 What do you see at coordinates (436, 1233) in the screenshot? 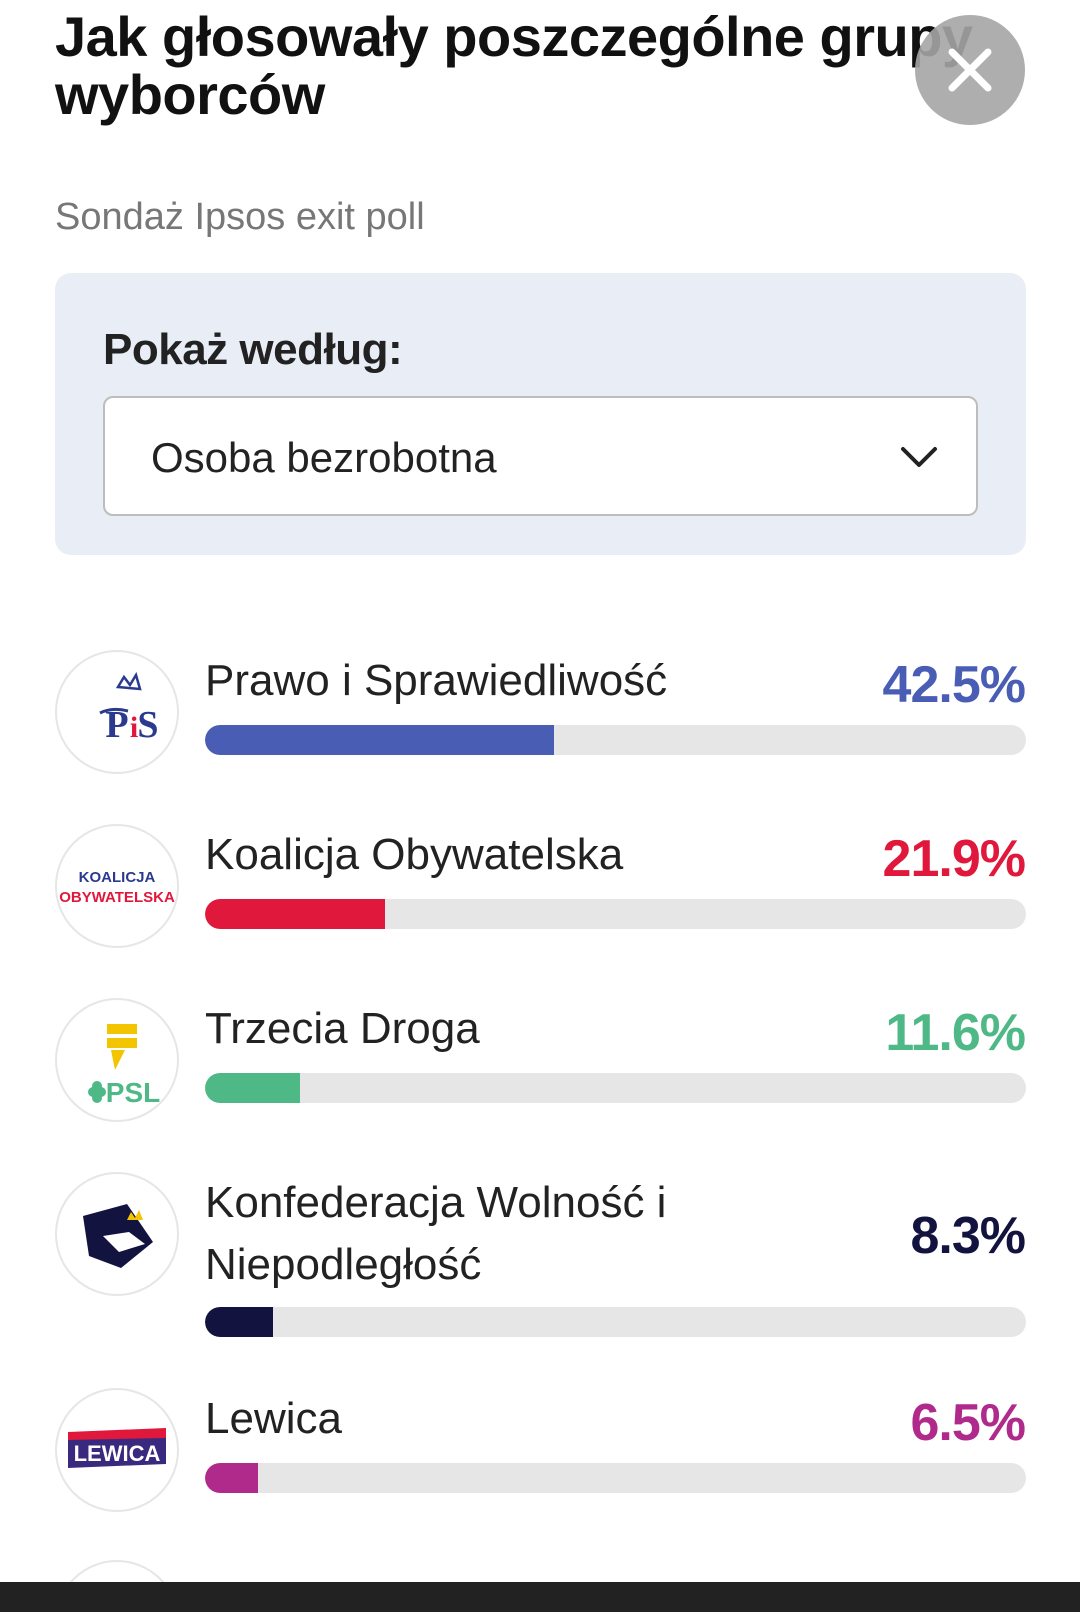
I see `party-name: Konfederacja Wolność i Niepodległość` at bounding box center [436, 1233].